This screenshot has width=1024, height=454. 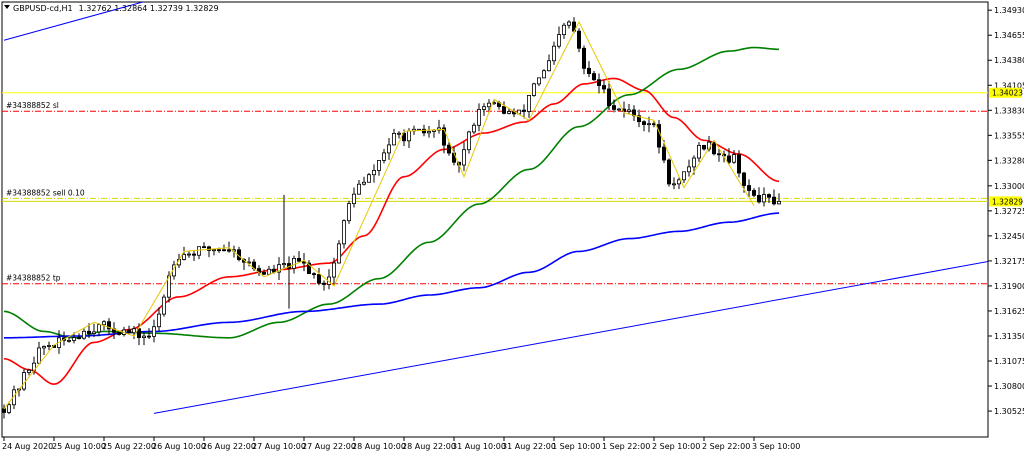 What do you see at coordinates (43, 8) in the screenshot?
I see `chart-symbol: GBPUSD-cd,H1` at bounding box center [43, 8].